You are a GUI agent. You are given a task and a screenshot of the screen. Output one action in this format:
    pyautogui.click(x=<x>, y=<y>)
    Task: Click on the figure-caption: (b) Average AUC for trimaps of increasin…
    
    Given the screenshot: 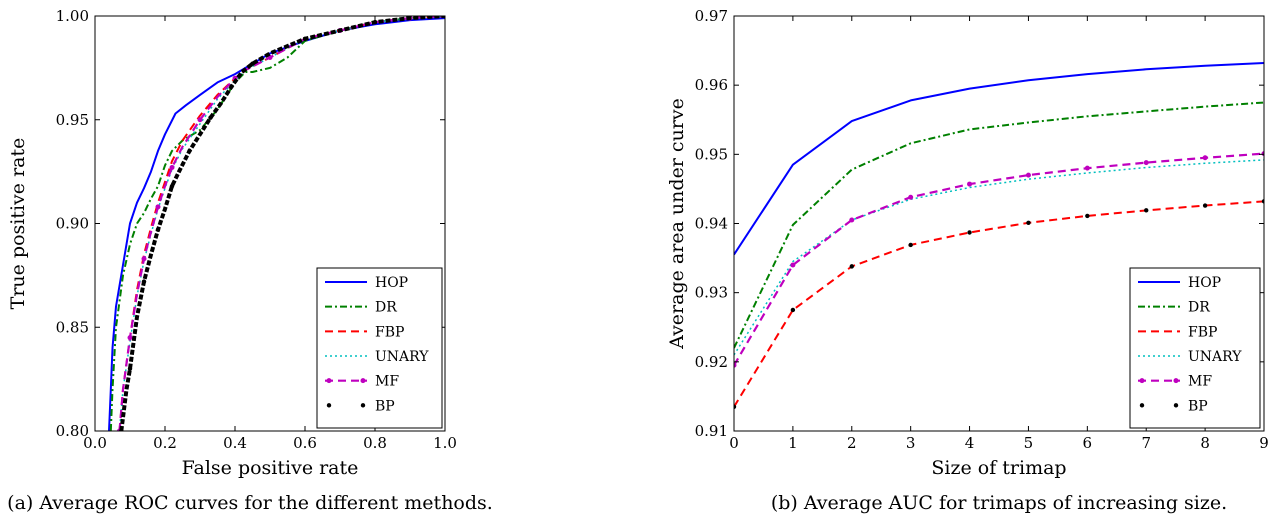 What is the action you would take?
    pyautogui.click(x=999, y=503)
    